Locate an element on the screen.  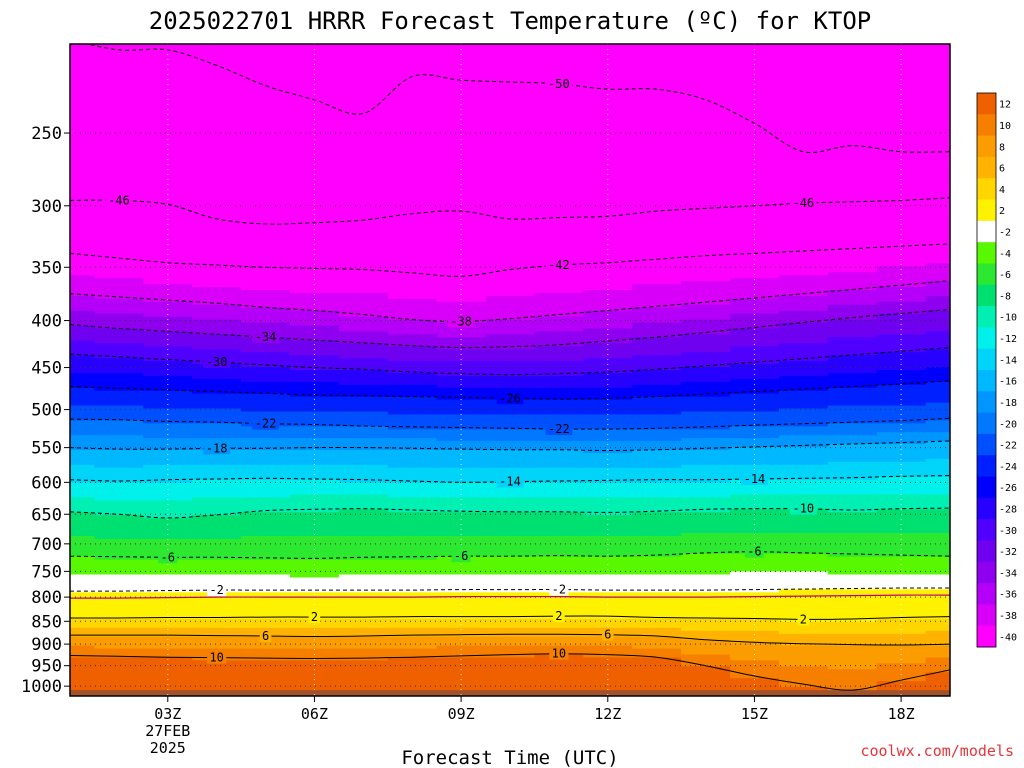
contour-label-text: -26 is located at coordinates (510, 398).